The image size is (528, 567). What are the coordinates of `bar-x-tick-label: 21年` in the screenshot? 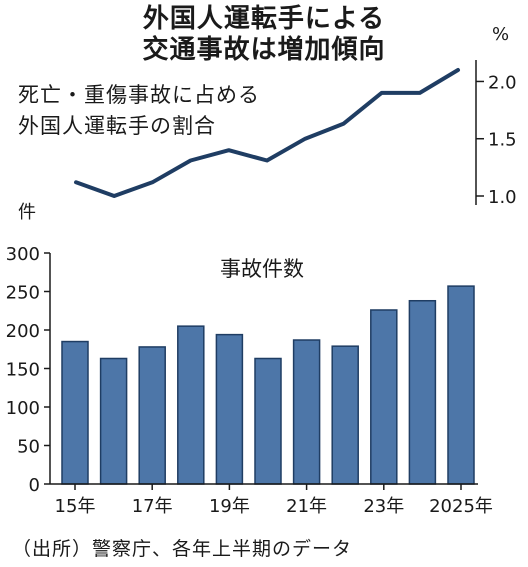 It's located at (306, 506).